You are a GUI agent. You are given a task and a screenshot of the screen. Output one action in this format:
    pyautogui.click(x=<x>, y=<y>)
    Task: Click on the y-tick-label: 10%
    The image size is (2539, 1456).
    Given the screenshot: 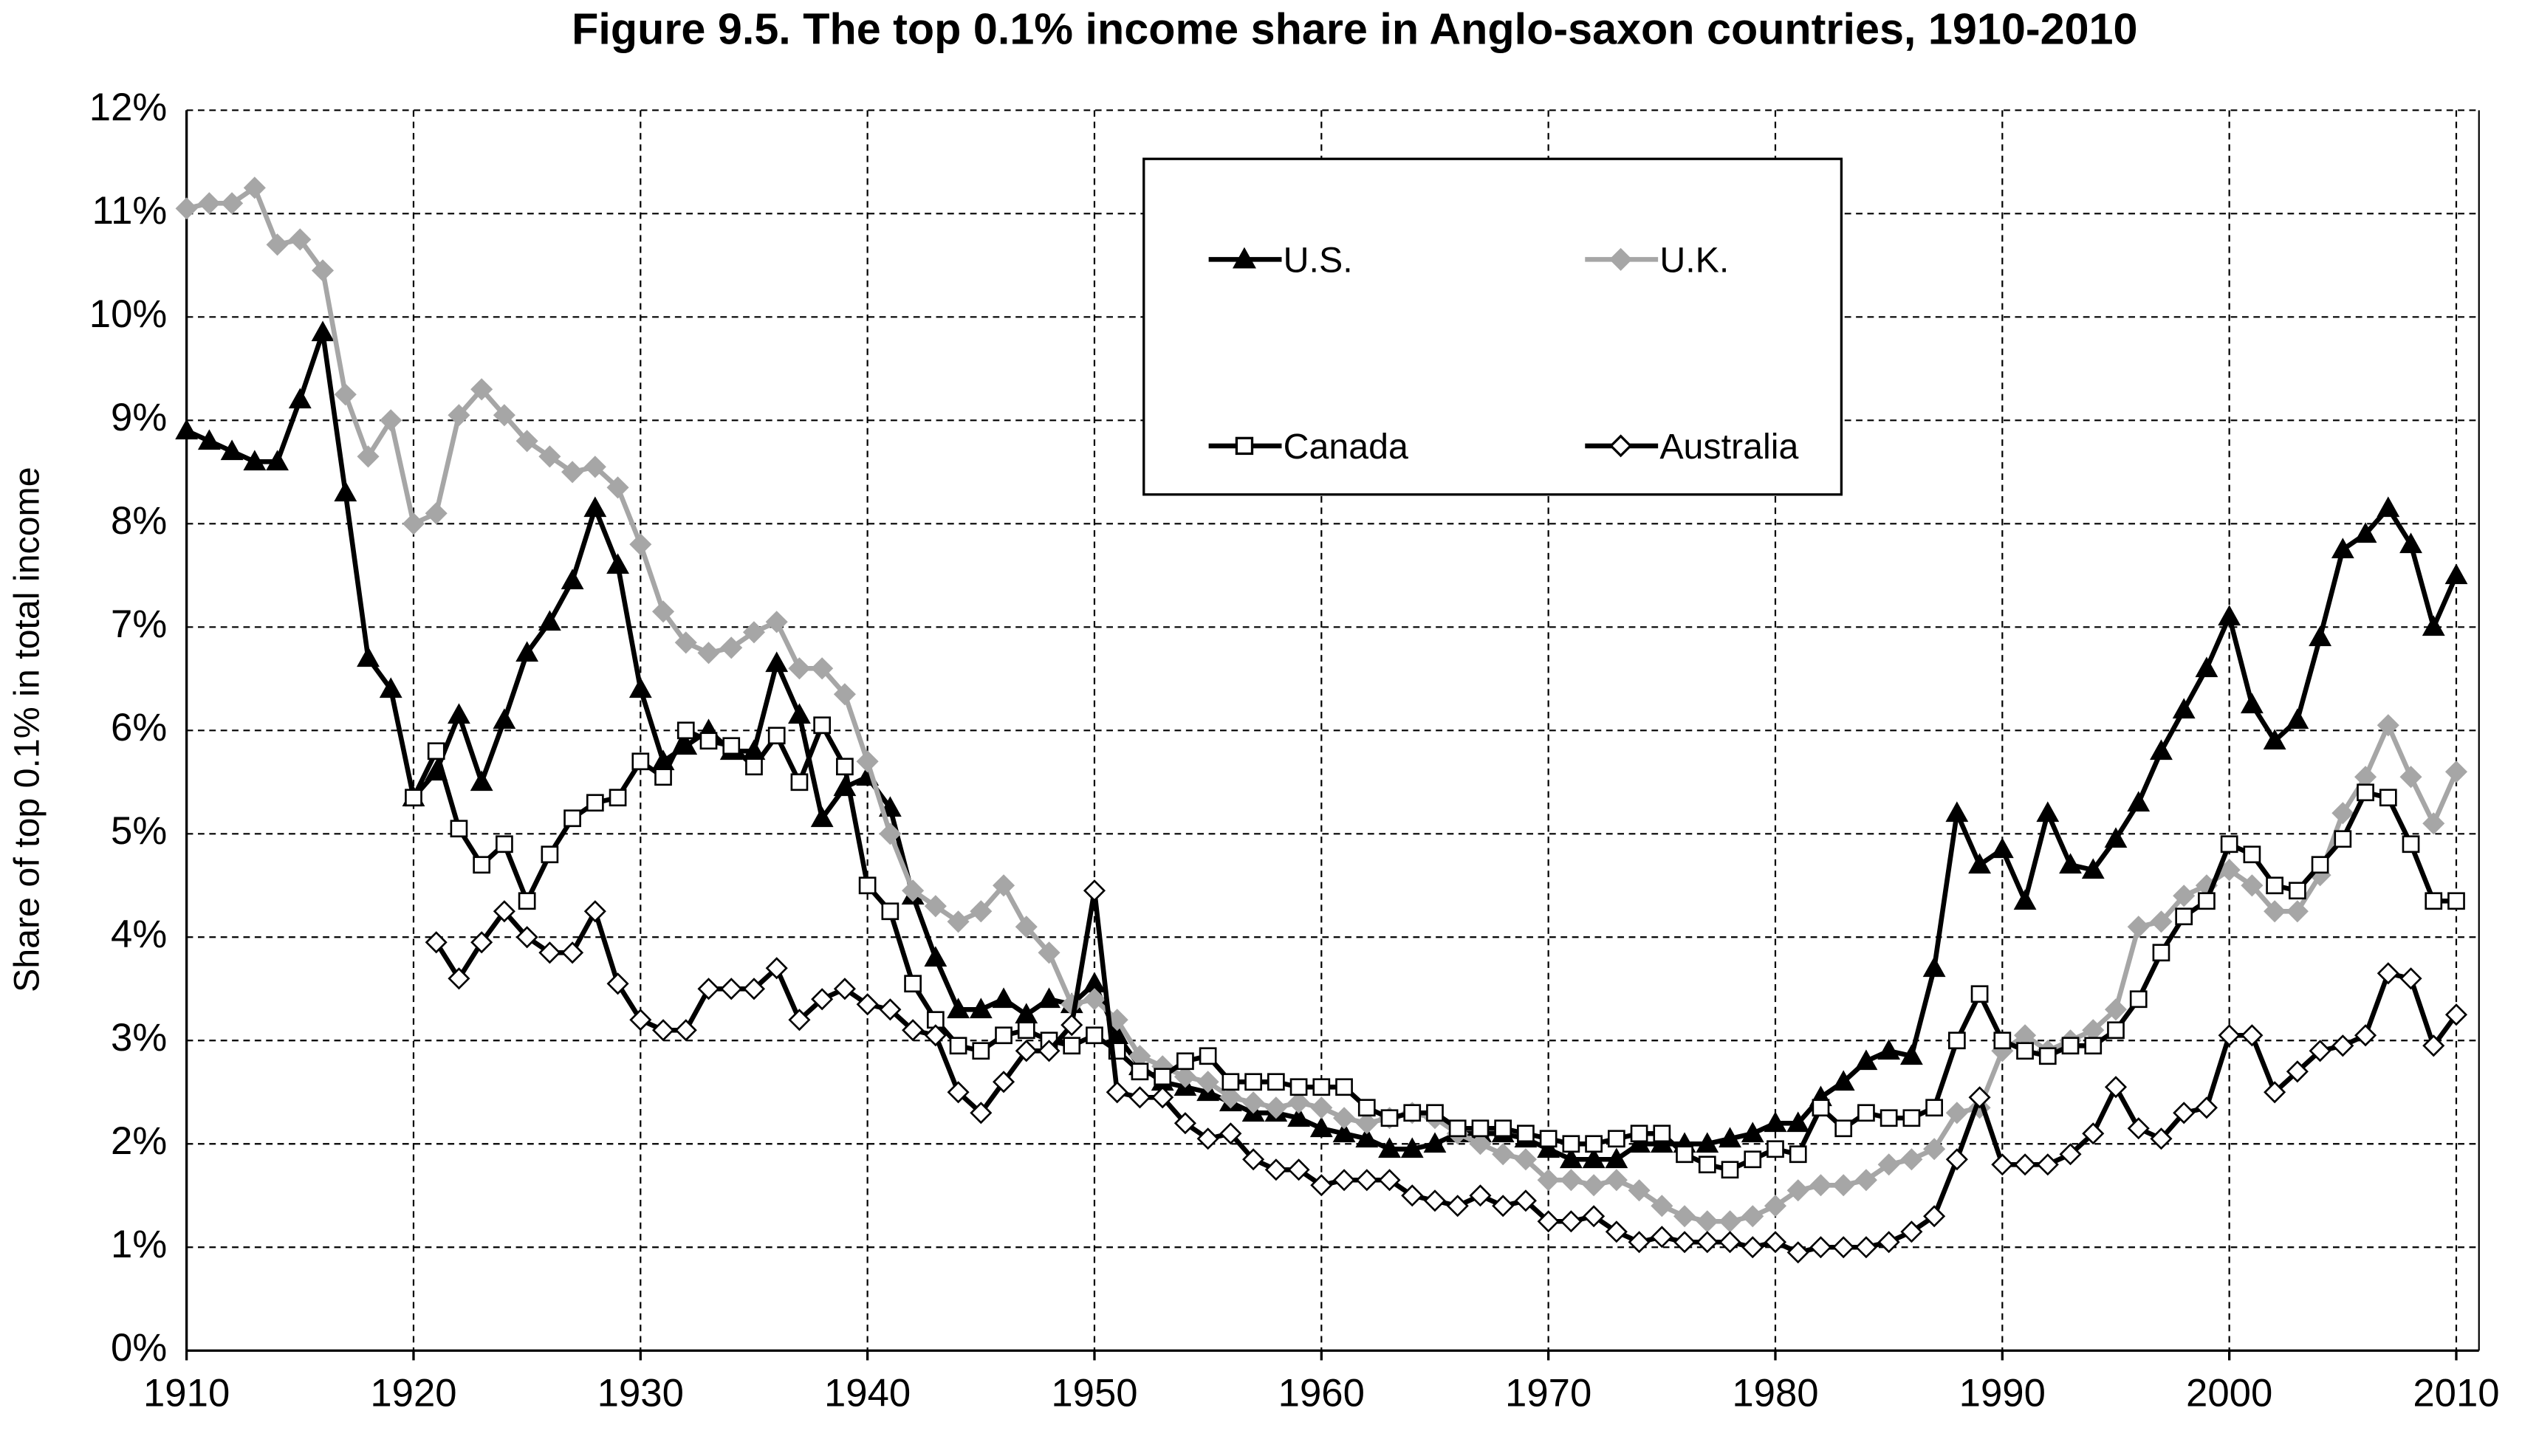 What is the action you would take?
    pyautogui.click(x=128, y=314)
    